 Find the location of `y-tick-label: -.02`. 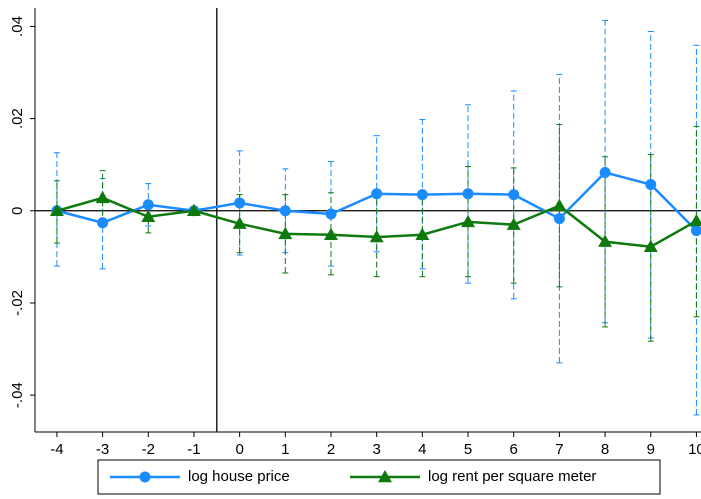

y-tick-label: -.02 is located at coordinates (17, 303).